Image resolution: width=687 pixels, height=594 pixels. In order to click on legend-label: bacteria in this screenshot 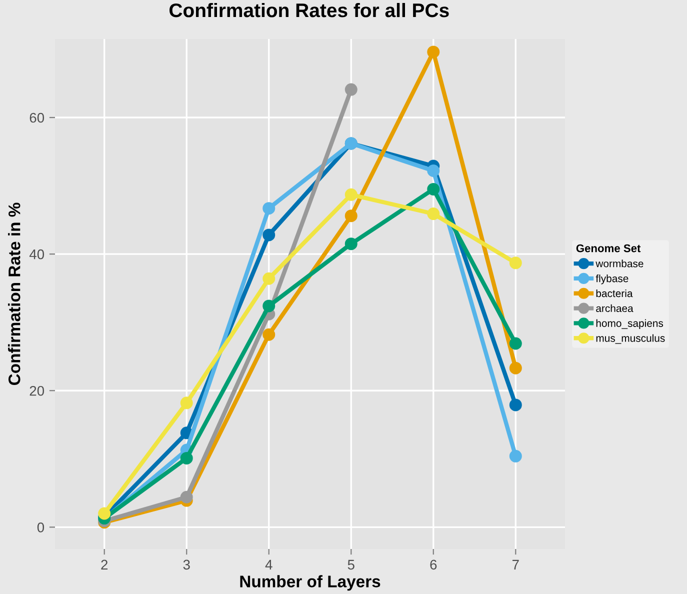, I will do `click(614, 293)`.